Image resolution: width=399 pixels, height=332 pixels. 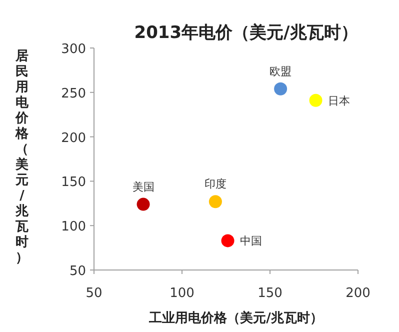 What do you see at coordinates (73, 94) in the screenshot?
I see `y-tick-label: 250` at bounding box center [73, 94].